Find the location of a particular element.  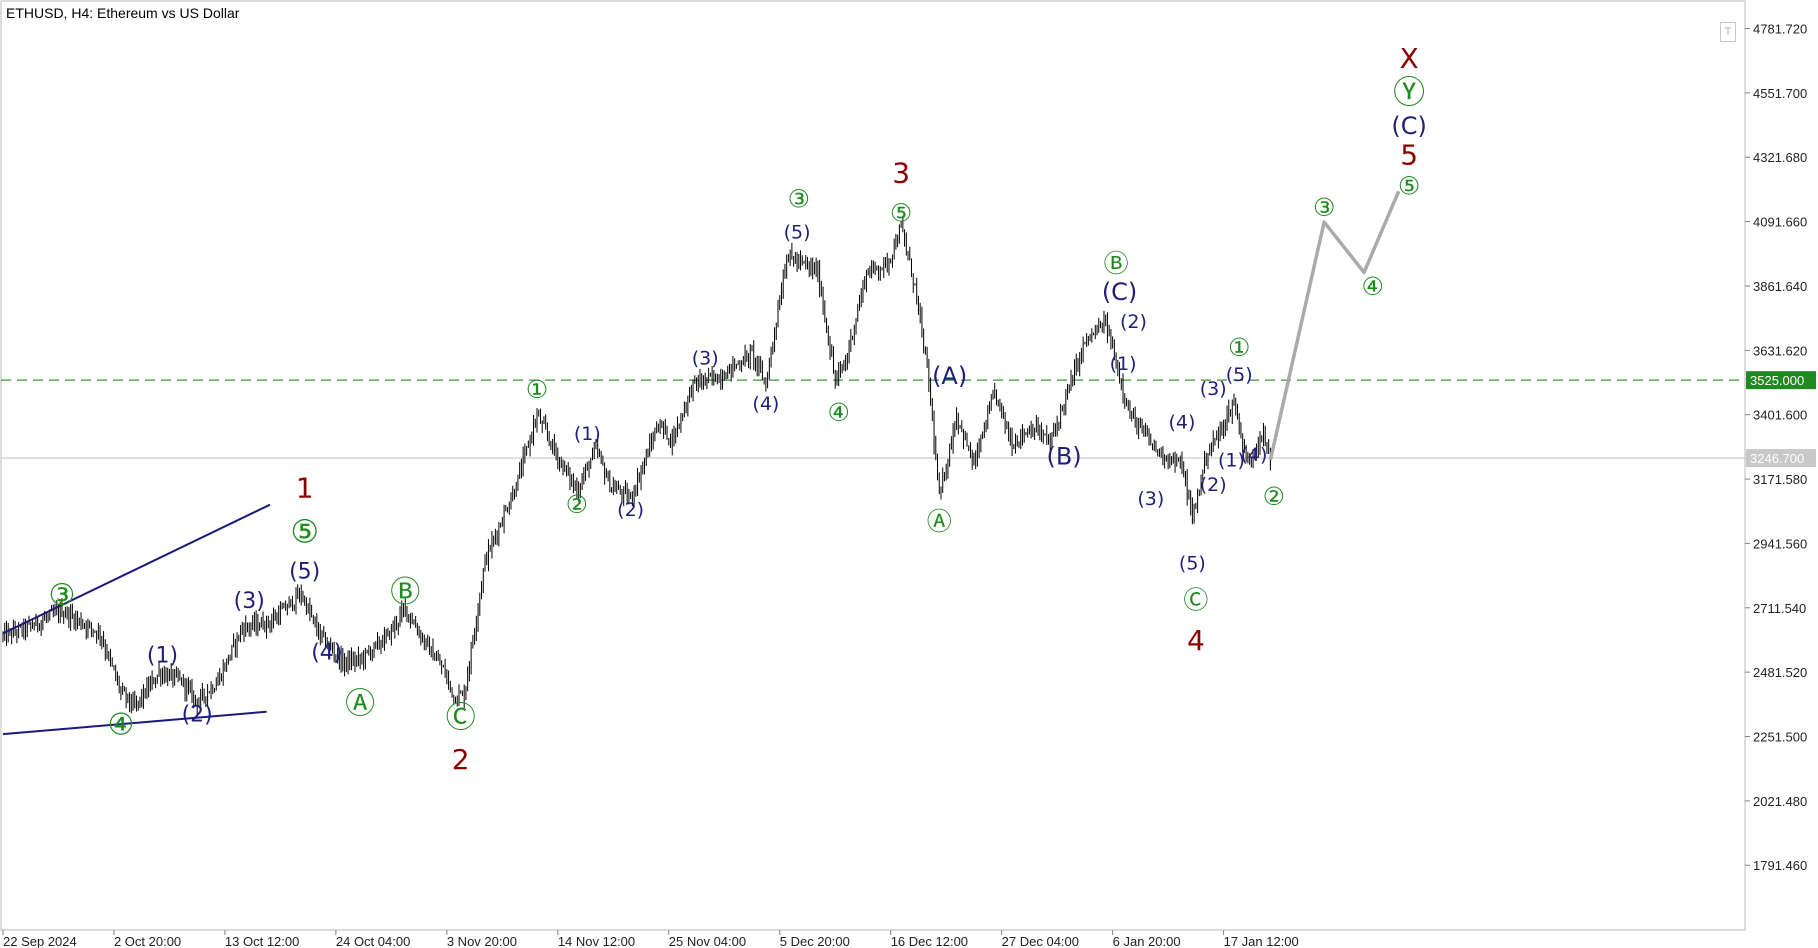

wave-label: Ⓨ is located at coordinates (1409, 92).